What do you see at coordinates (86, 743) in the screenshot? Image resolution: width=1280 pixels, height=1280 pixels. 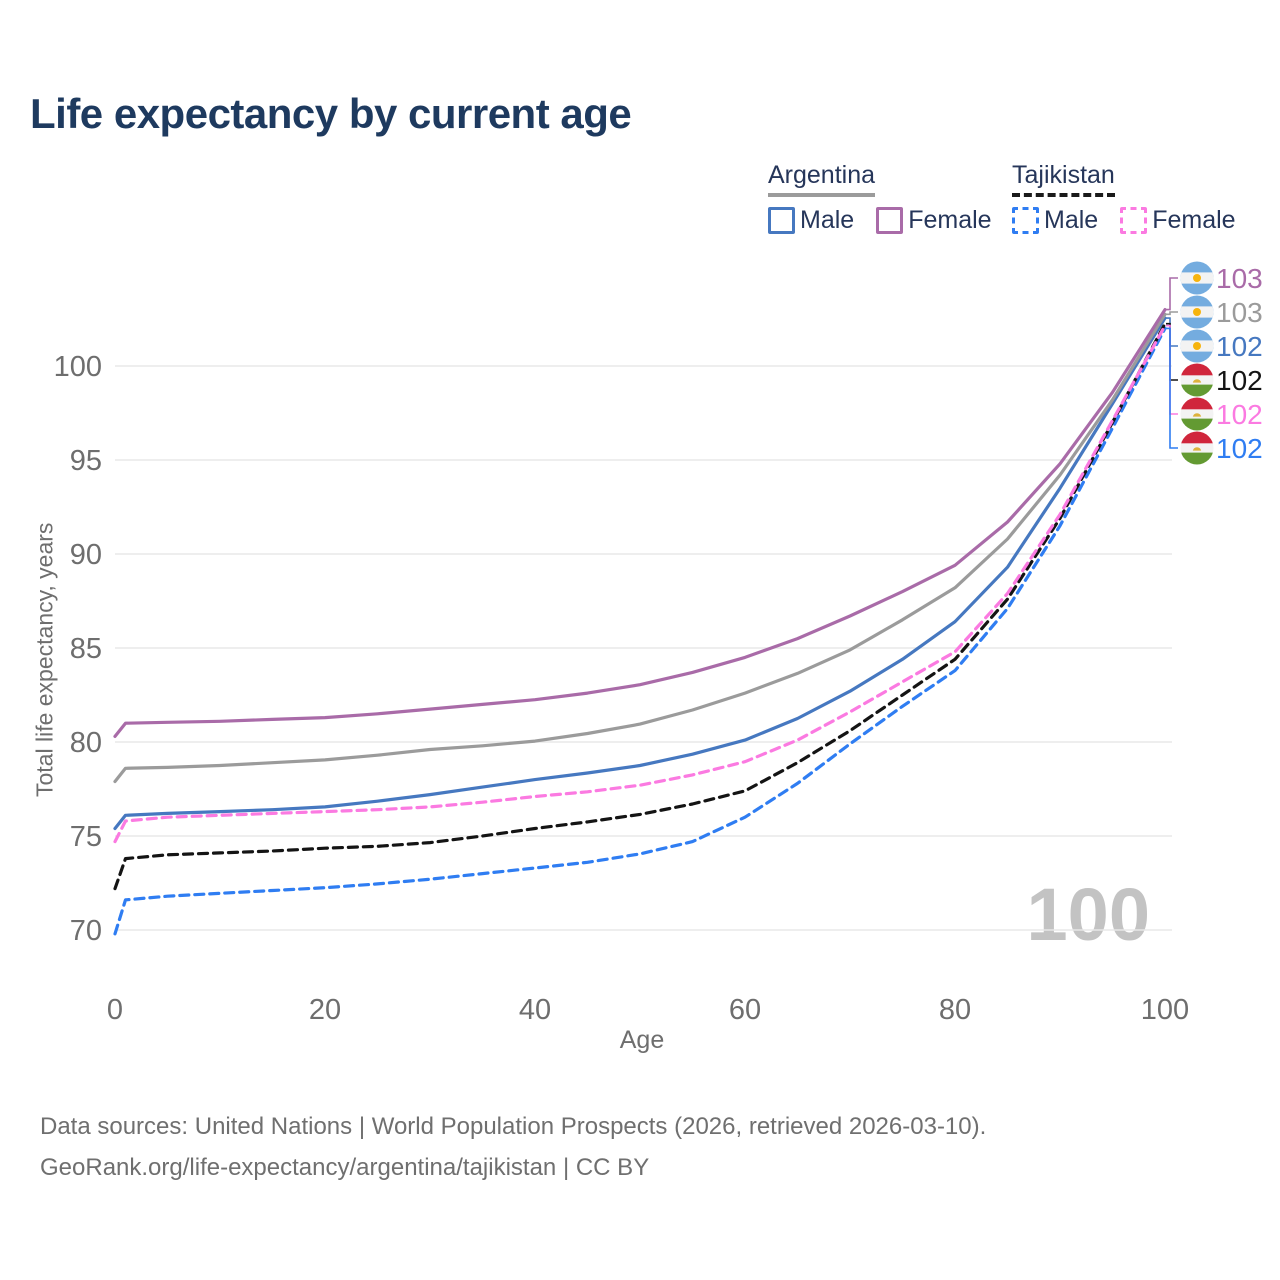 I see `y-tick-label: 80` at bounding box center [86, 743].